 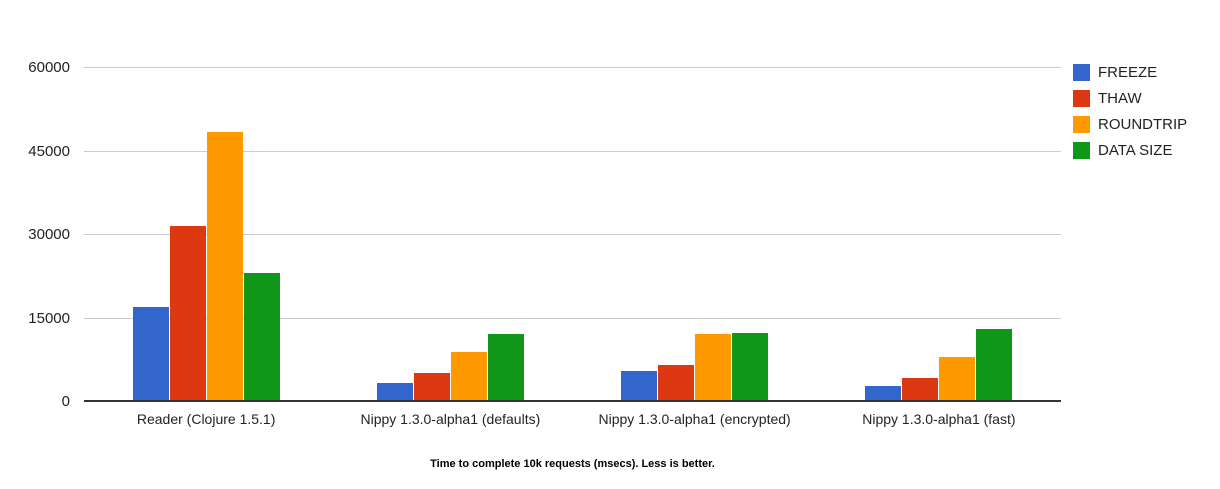 I want to click on y-tick-label-15000: 15000, so click(x=49, y=318).